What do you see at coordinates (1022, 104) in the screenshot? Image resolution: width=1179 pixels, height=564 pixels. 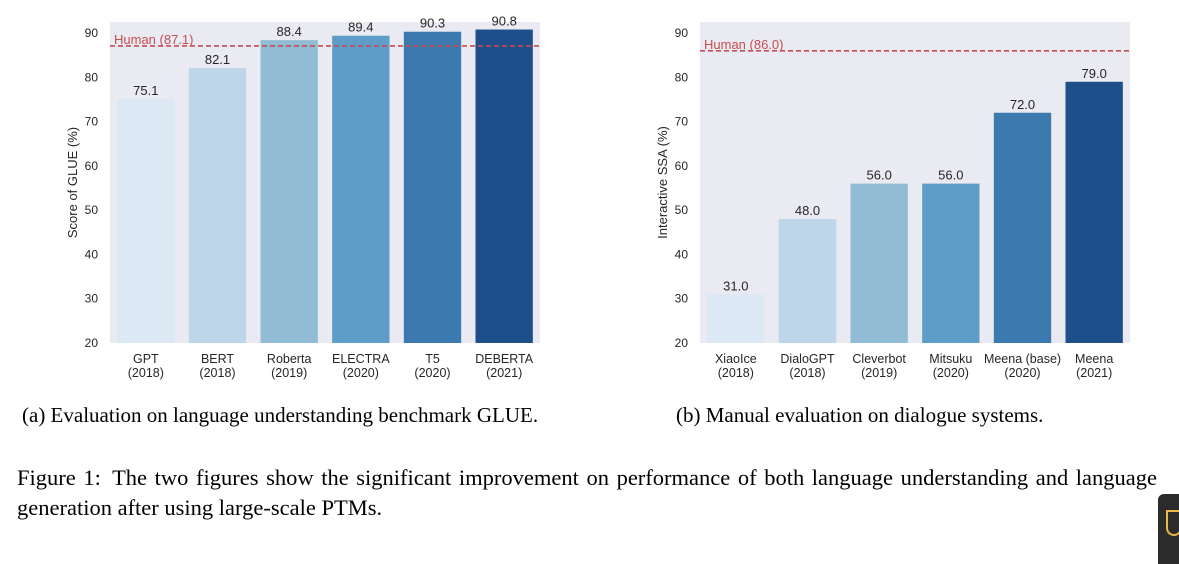 I see `chart1-bar-value-label: 72.0` at bounding box center [1022, 104].